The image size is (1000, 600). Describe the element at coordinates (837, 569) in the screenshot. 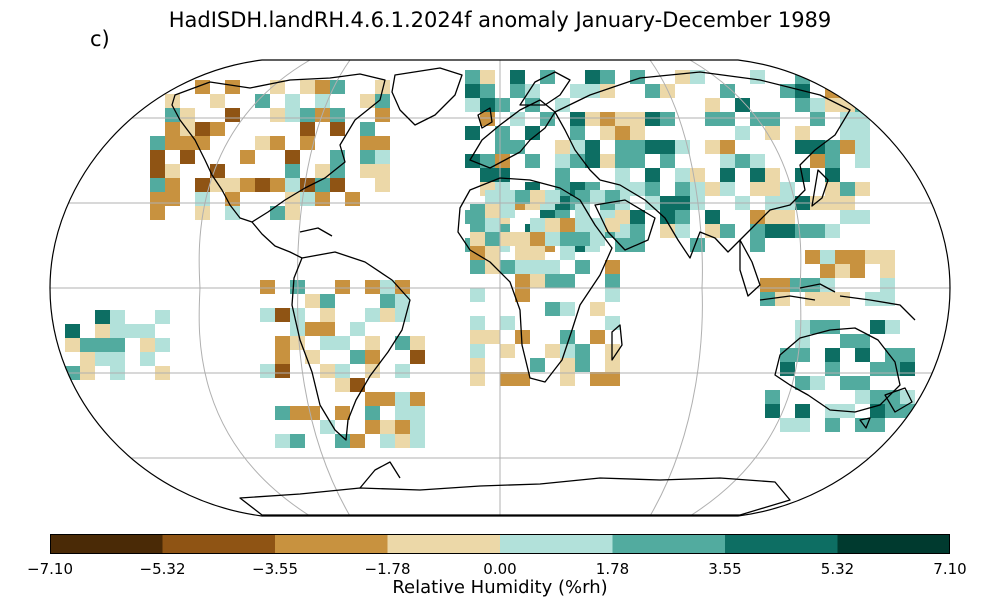

I see `colorbar-tick-label: 5.32` at that location.